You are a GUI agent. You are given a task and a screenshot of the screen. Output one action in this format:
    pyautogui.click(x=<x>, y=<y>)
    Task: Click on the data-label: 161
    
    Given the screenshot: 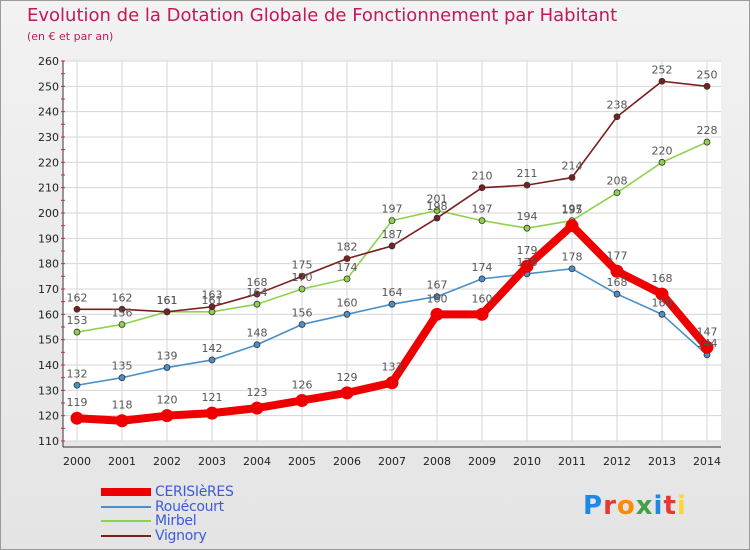 What is the action you would take?
    pyautogui.click(x=167, y=300)
    